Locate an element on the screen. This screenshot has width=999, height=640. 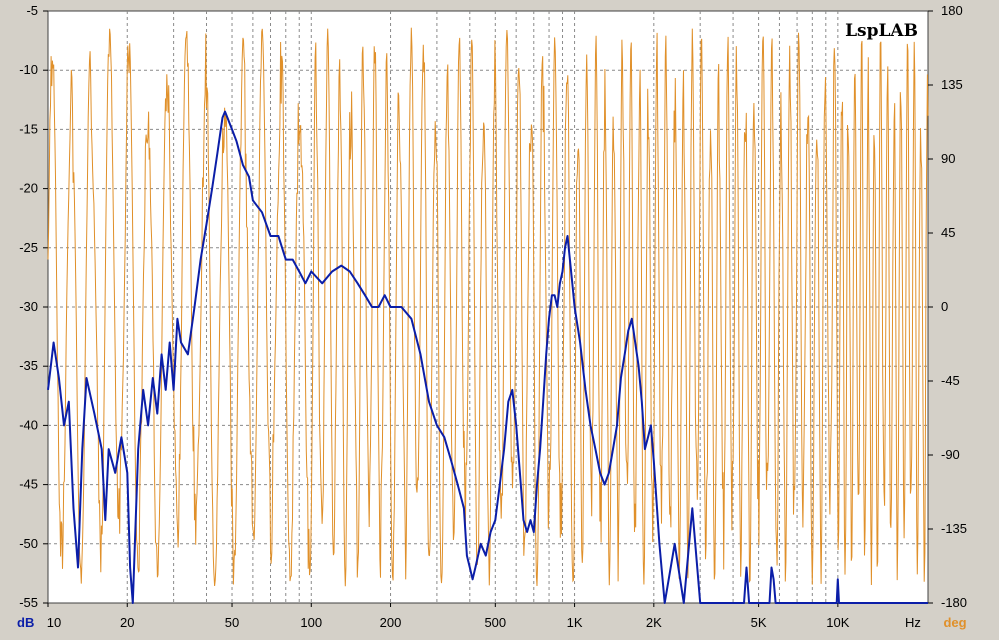
y-left-tick-label: -10 is located at coordinates (28, 69).